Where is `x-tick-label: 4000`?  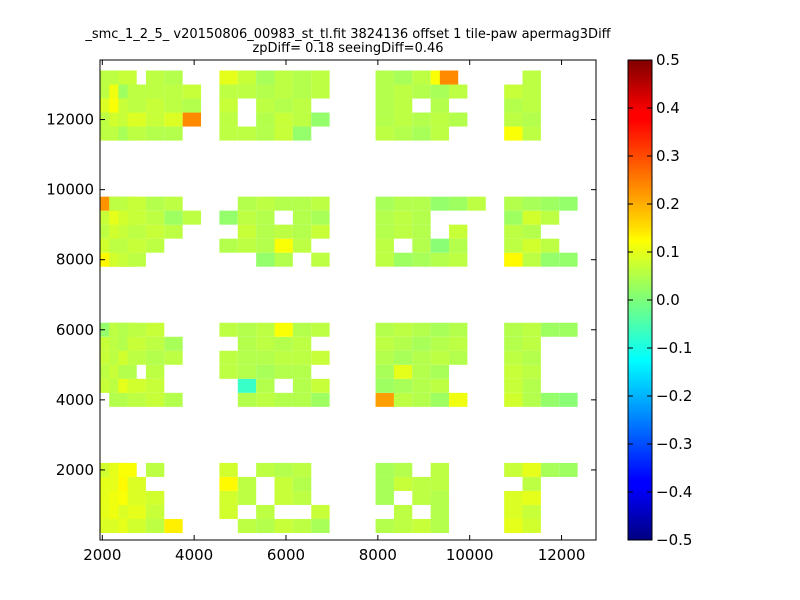 x-tick-label: 4000 is located at coordinates (194, 555).